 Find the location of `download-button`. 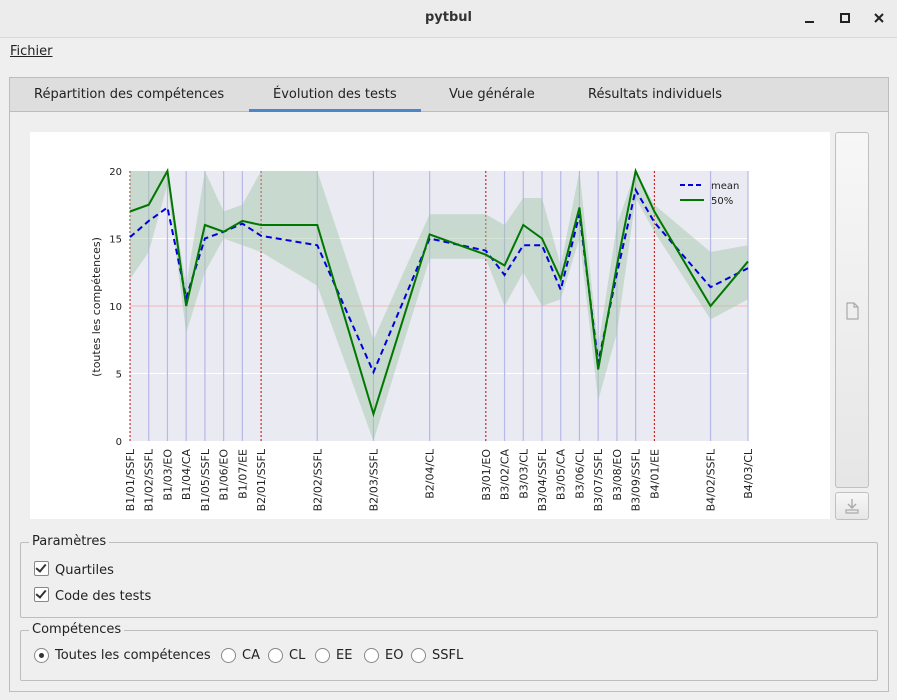

download-button is located at coordinates (852, 506).